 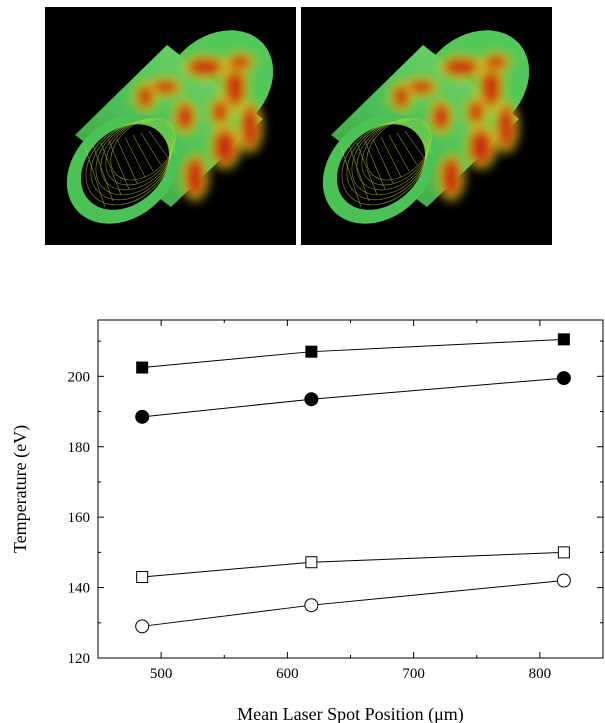 I want to click on y-tick-label: 120, so click(x=79, y=659).